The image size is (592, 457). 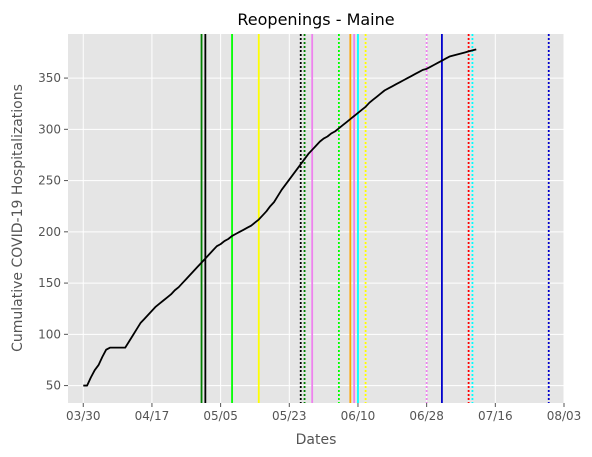 I want to click on y-tick-label: 50, so click(x=53, y=386).